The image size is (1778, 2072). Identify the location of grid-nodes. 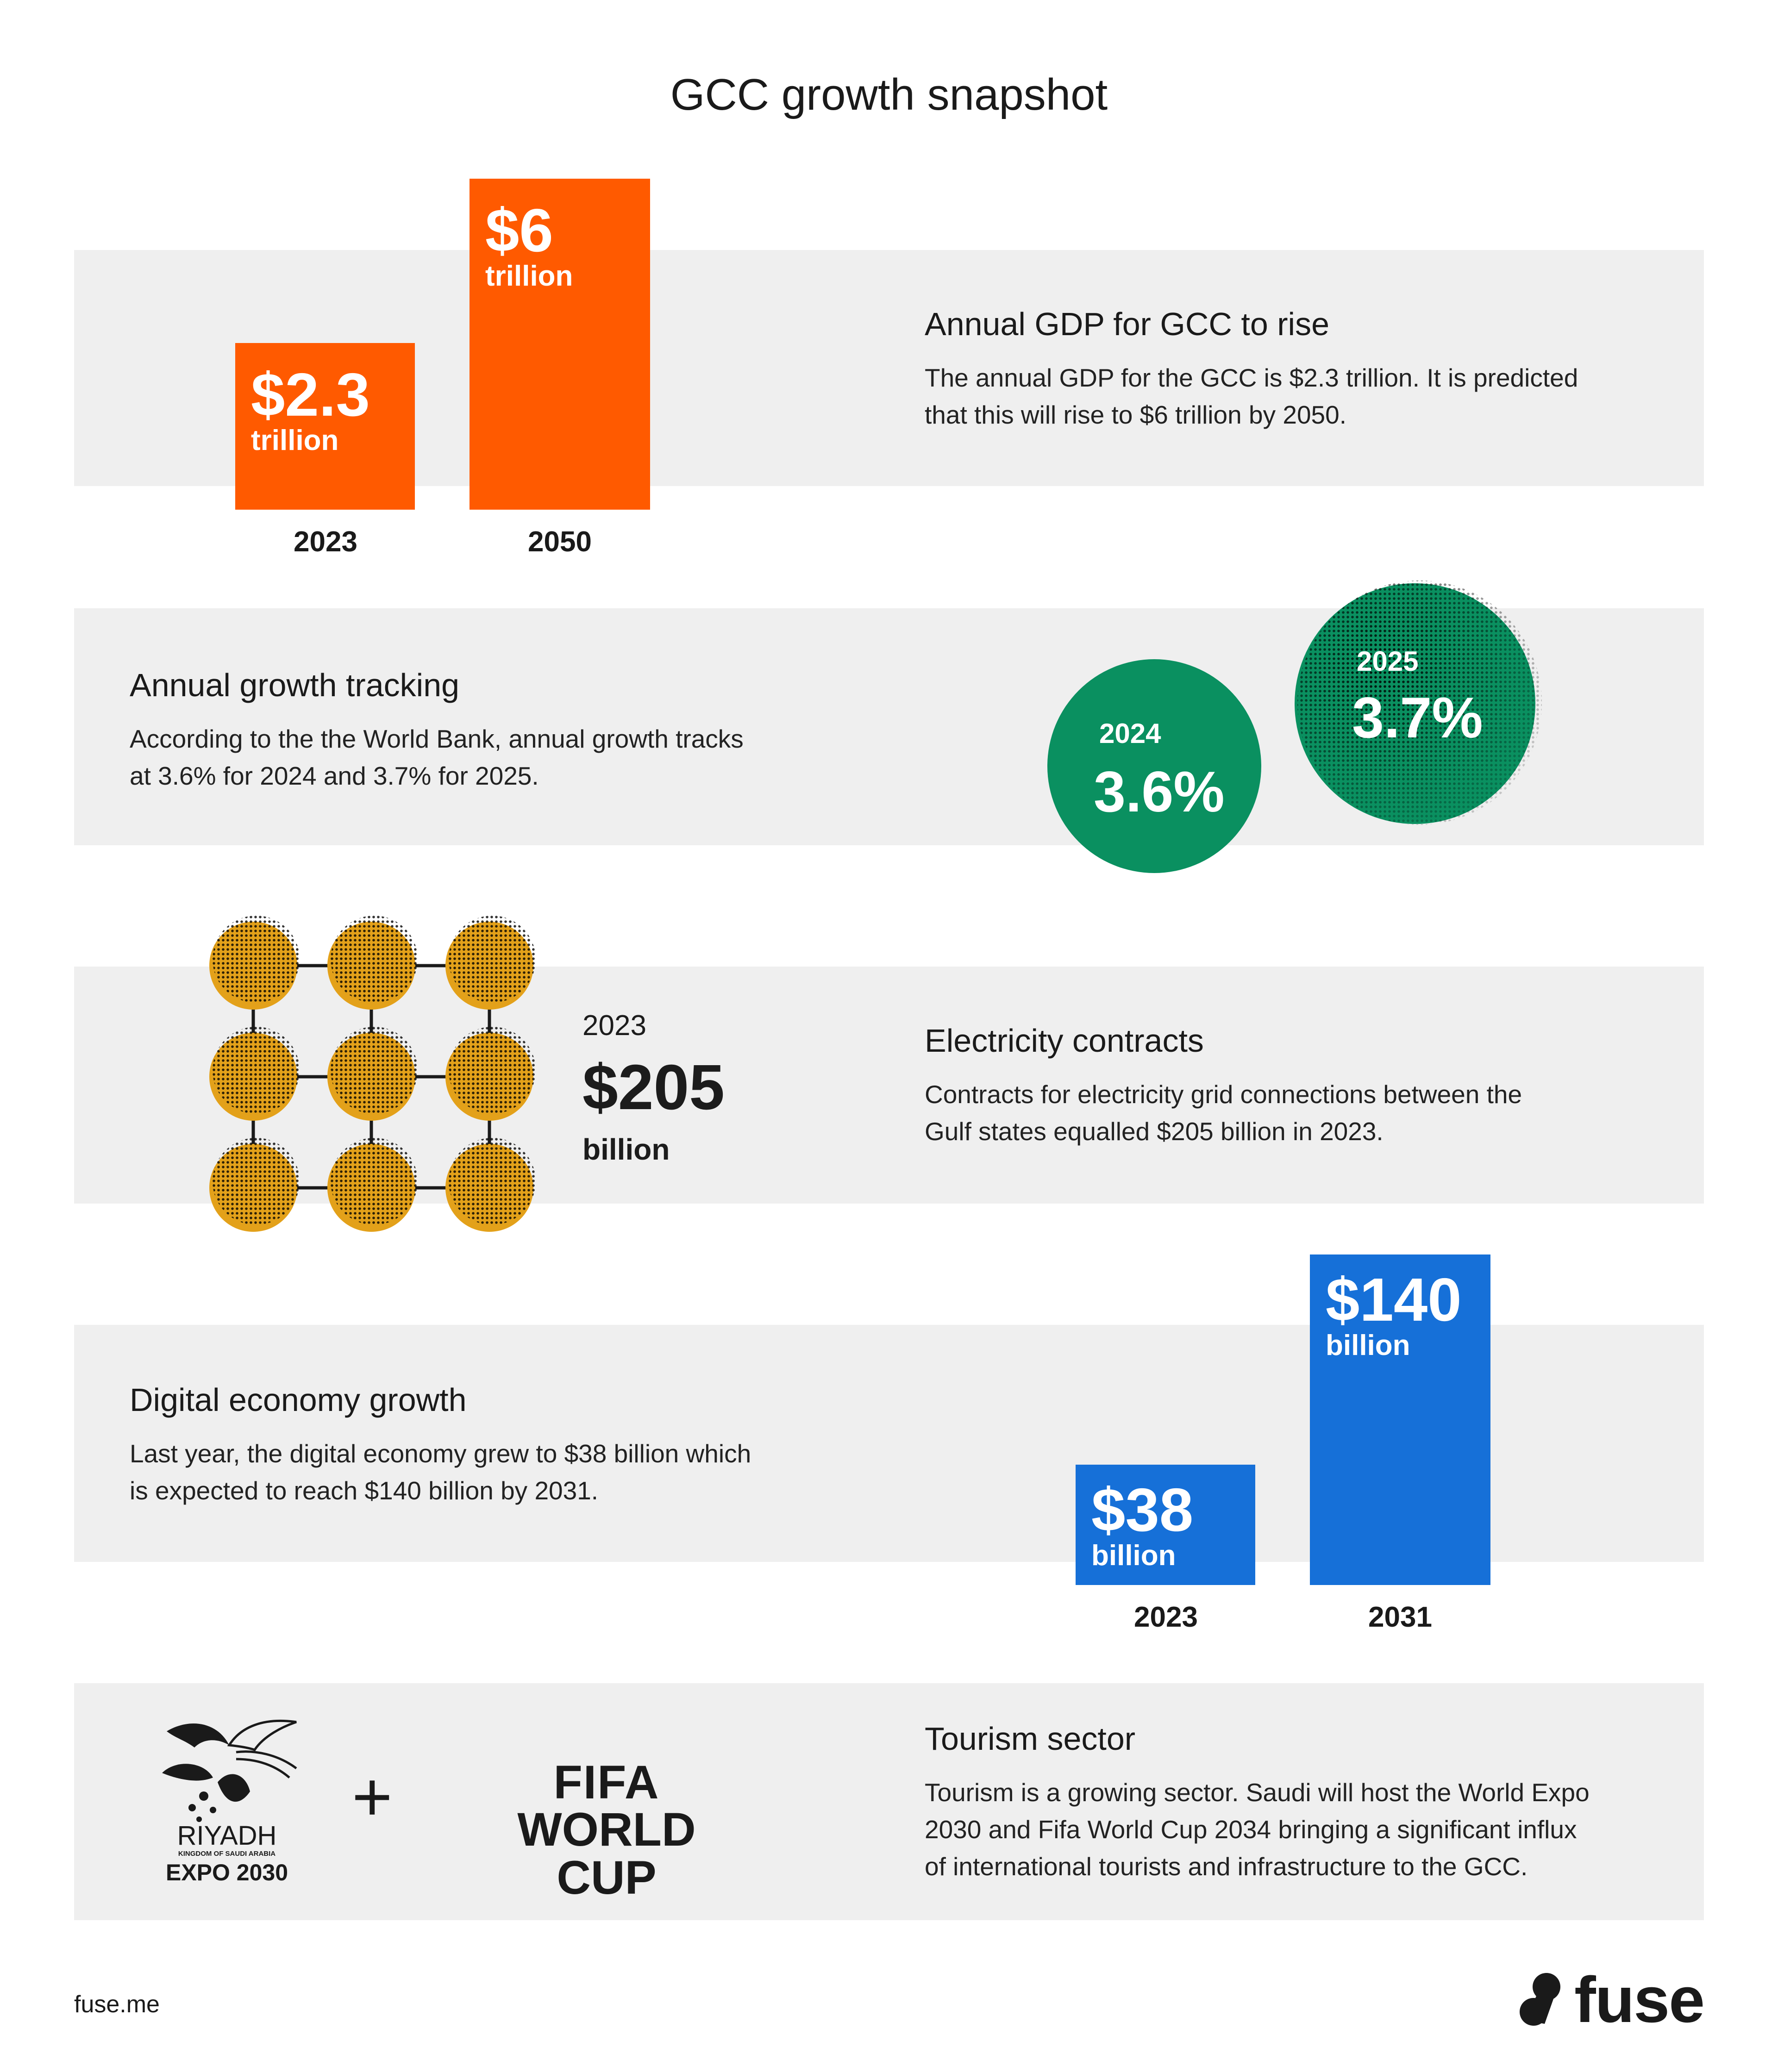
(372, 1074).